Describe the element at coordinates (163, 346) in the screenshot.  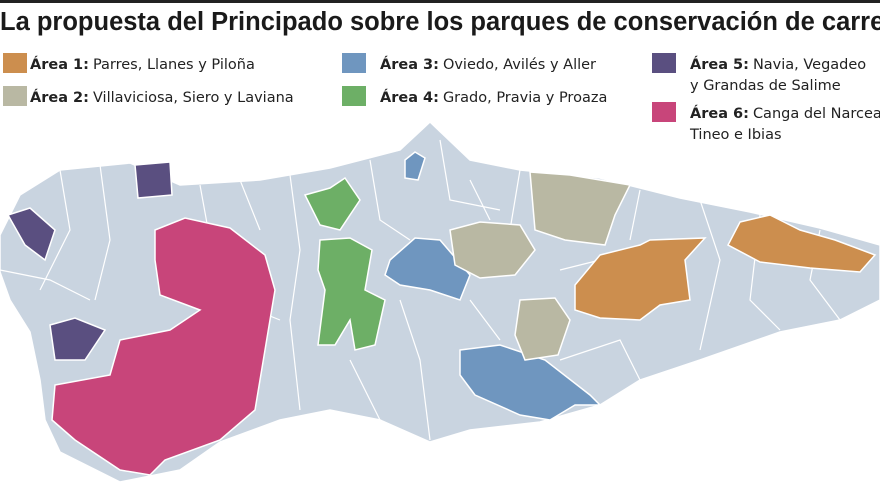
I see `area-6-region` at that location.